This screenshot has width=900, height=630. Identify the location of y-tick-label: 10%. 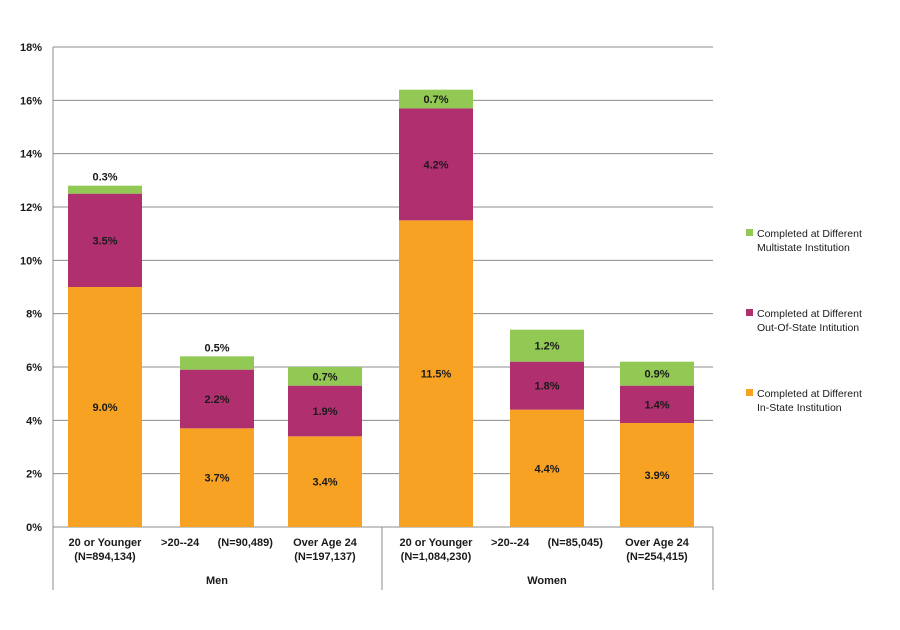
(31, 261).